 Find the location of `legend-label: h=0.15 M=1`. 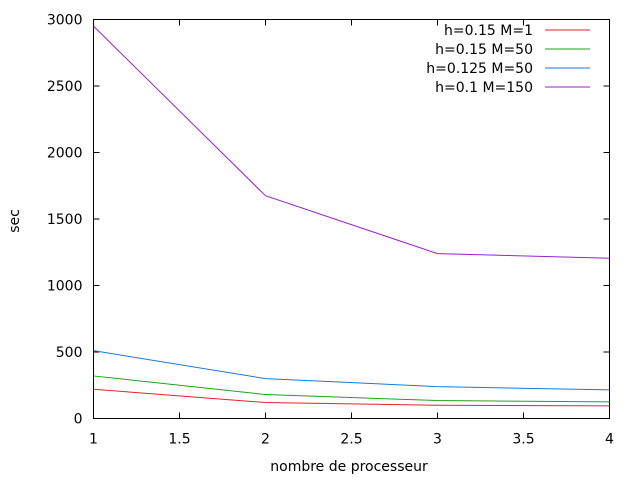

legend-label: h=0.15 M=1 is located at coordinates (488, 31).